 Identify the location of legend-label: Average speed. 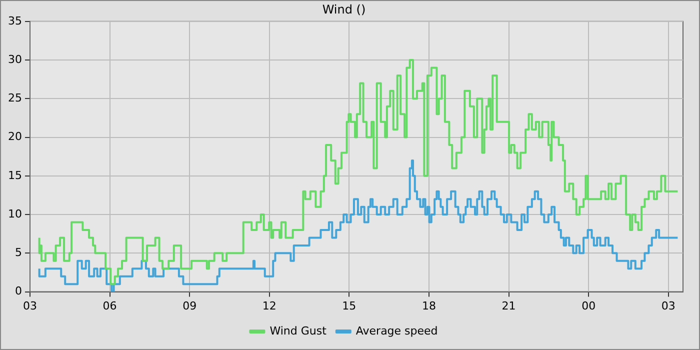
(397, 331).